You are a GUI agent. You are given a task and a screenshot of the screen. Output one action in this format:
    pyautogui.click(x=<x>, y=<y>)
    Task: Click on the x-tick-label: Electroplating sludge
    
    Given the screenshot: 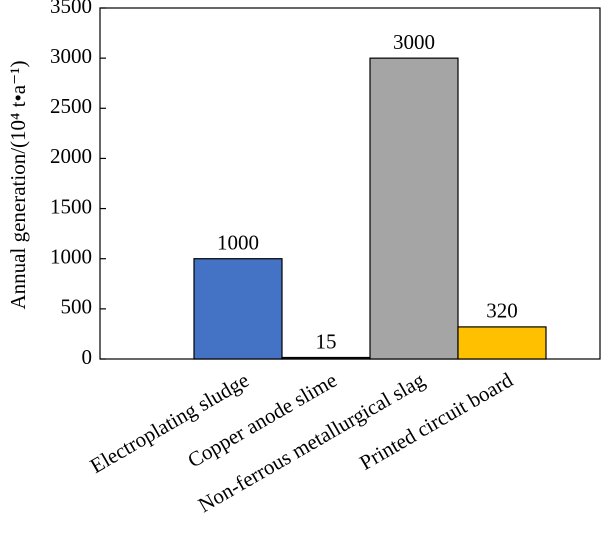 What is the action you would take?
    pyautogui.click(x=169, y=423)
    